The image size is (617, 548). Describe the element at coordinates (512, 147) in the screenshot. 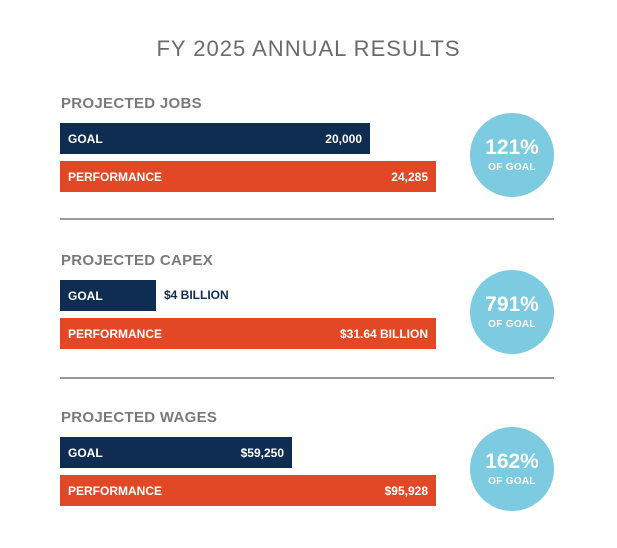

I see `percent-value: 121%` at that location.